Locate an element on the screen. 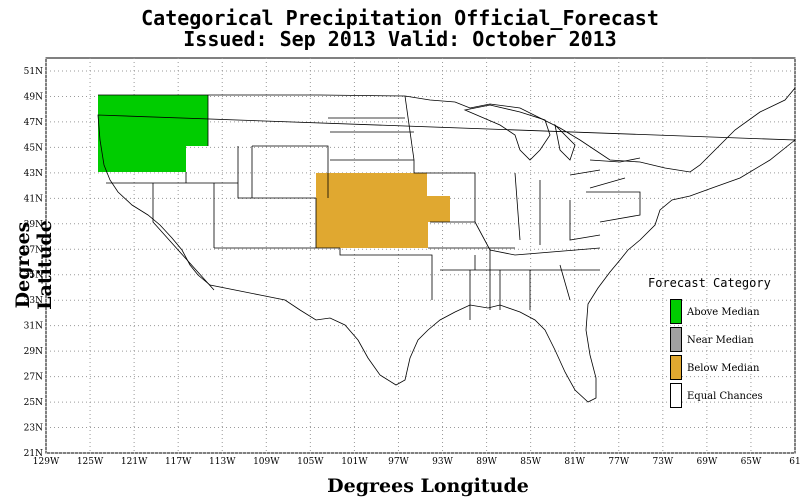  lon-tick-label: 77W is located at coordinates (618, 462).